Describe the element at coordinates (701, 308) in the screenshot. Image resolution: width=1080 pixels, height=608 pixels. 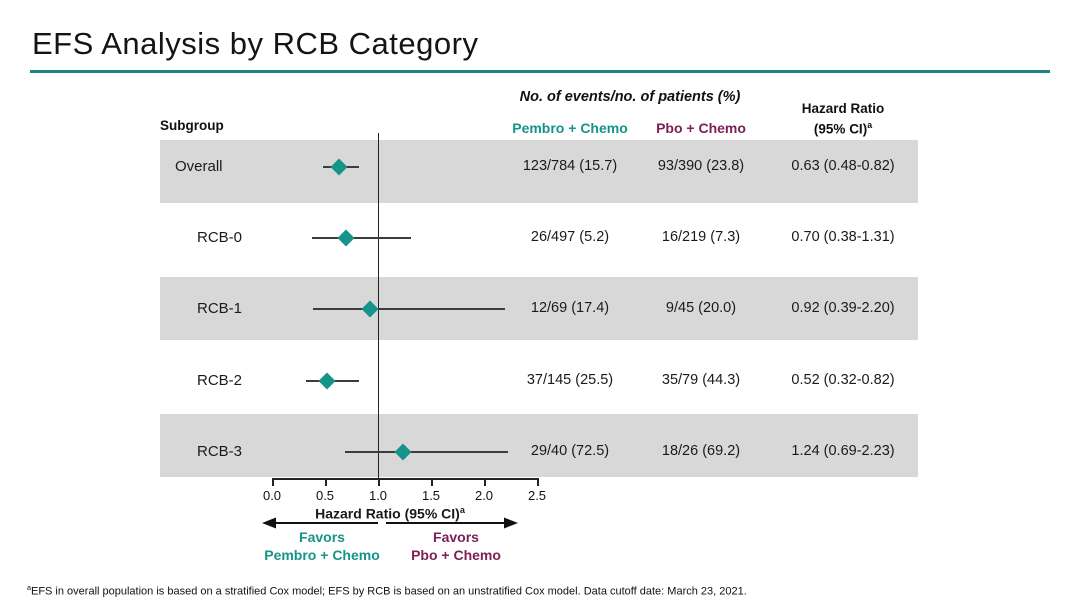
I see `cell-pbo: 9/45 (20.0)` at that location.